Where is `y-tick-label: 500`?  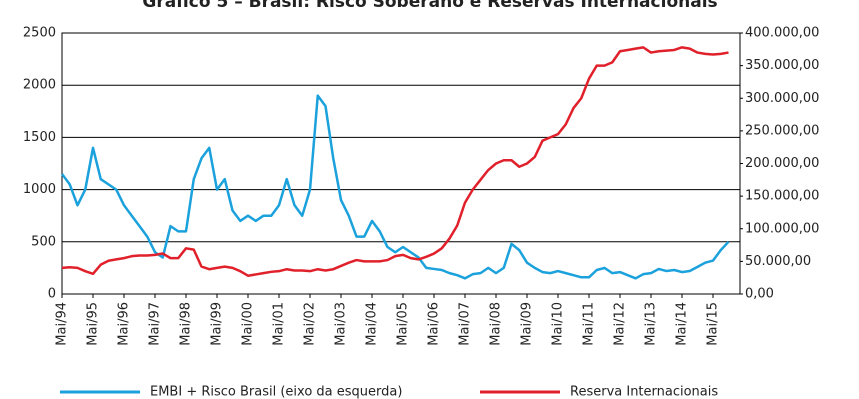
y-tick-label: 500 is located at coordinates (43, 241).